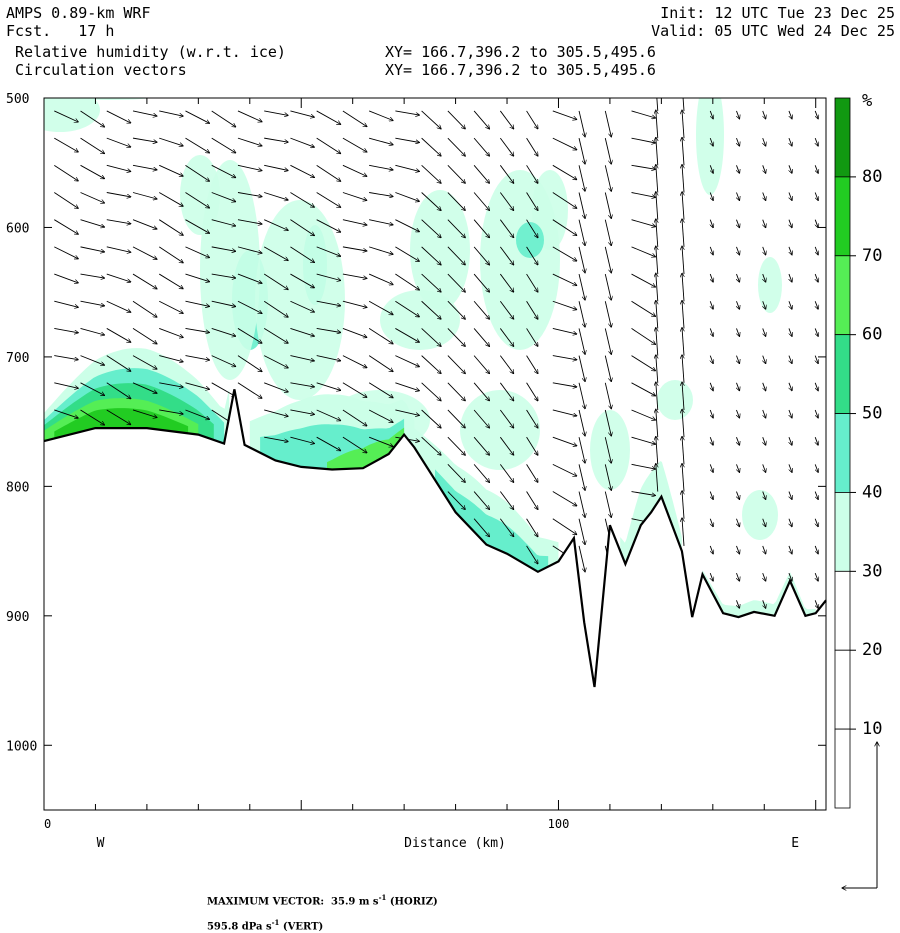  I want to click on vector-name: Circulation vectors, so click(96, 70).